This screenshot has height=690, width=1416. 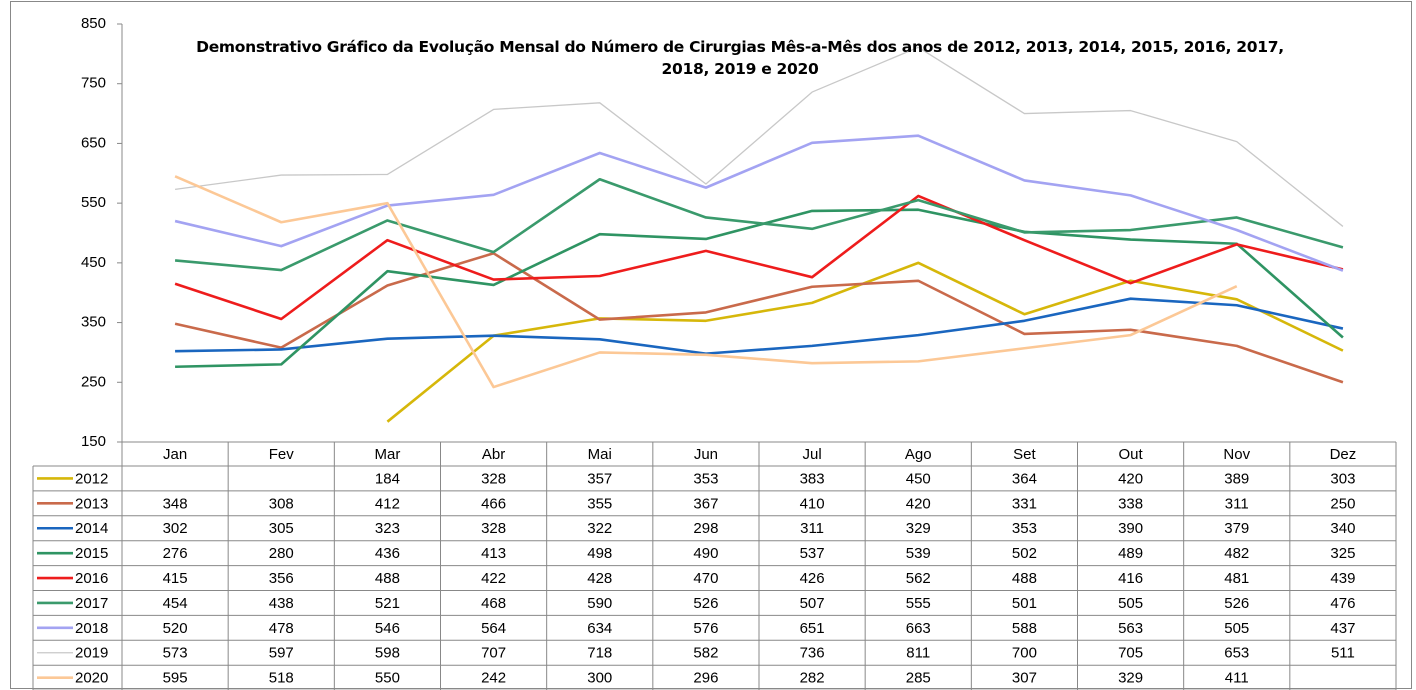 I want to click on x-tick-label: Jun, so click(x=706, y=454).